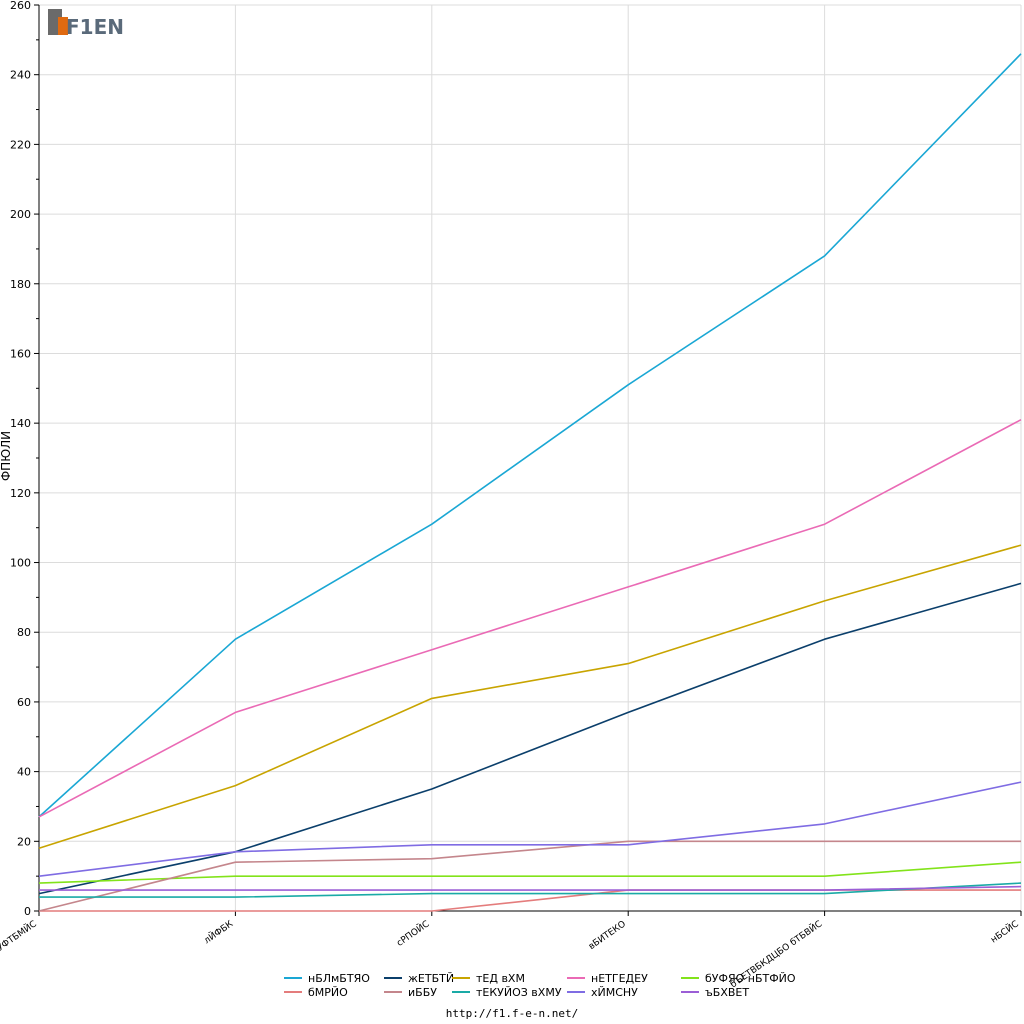 The width and height of the screenshot is (1024, 1024). What do you see at coordinates (6, 456) in the screenshot?
I see `y-axis-title: ФПЮЛИ` at bounding box center [6, 456].